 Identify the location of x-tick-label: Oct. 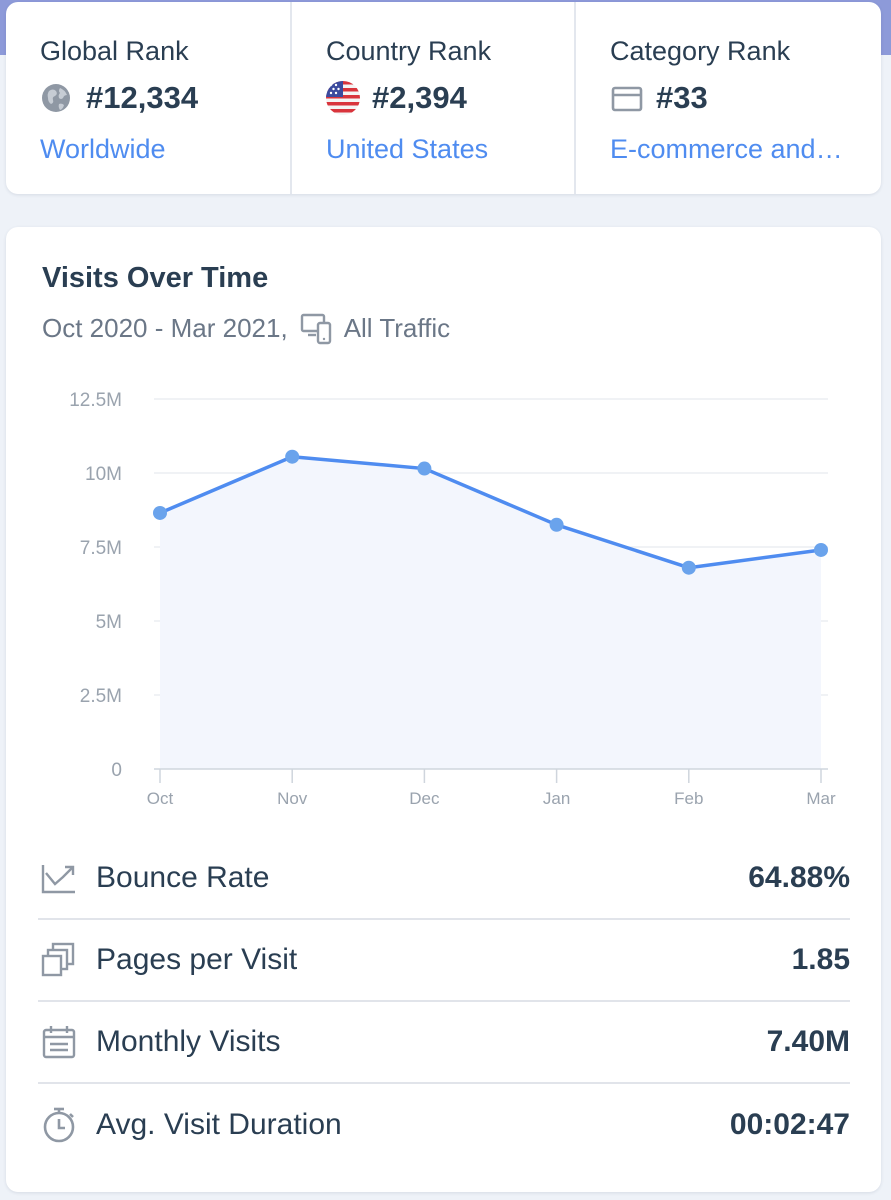
(160, 798).